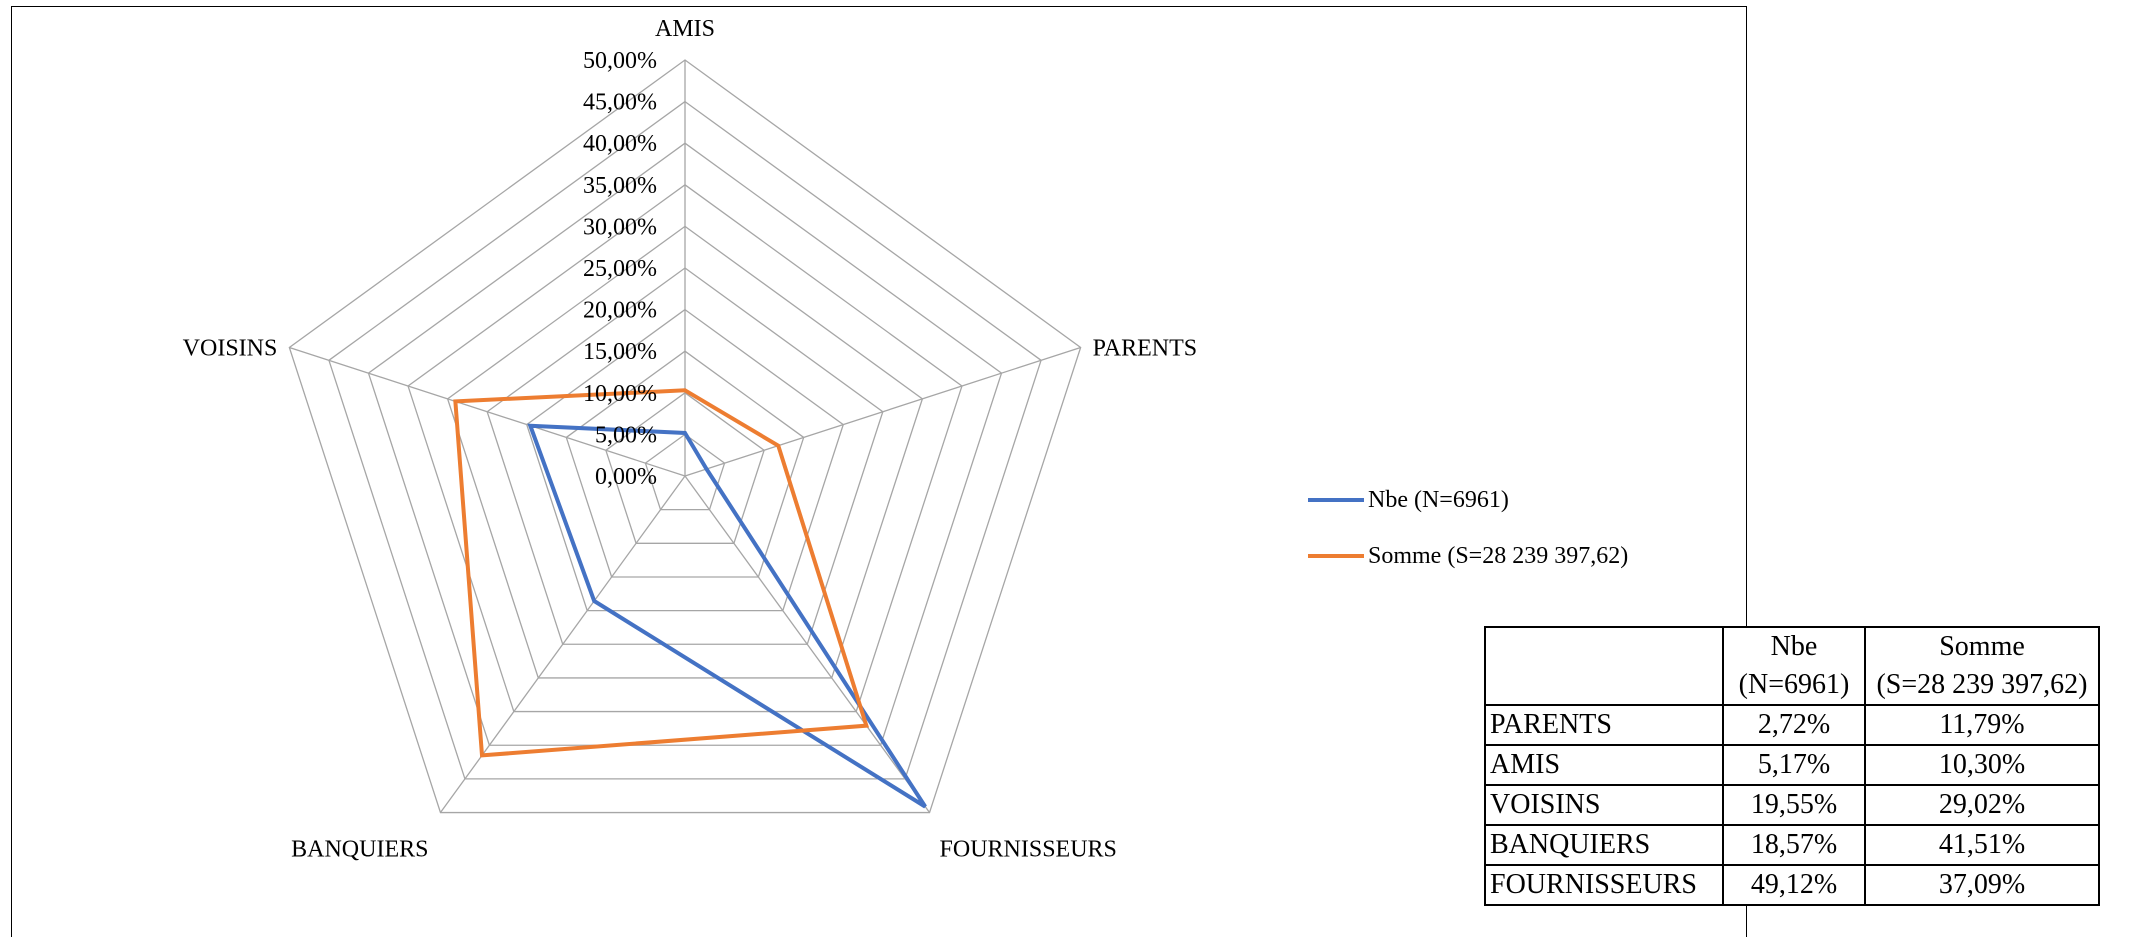 The height and width of the screenshot is (937, 2143). Describe the element at coordinates (1982, 725) in the screenshot. I see `table-cell-somme: 11,79%` at that location.